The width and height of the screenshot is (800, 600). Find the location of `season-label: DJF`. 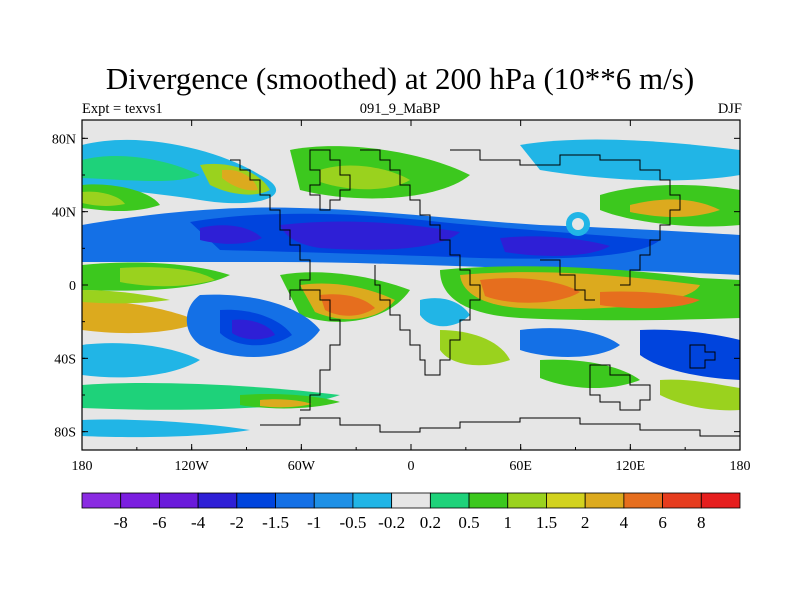

season-label: DJF is located at coordinates (729, 109).